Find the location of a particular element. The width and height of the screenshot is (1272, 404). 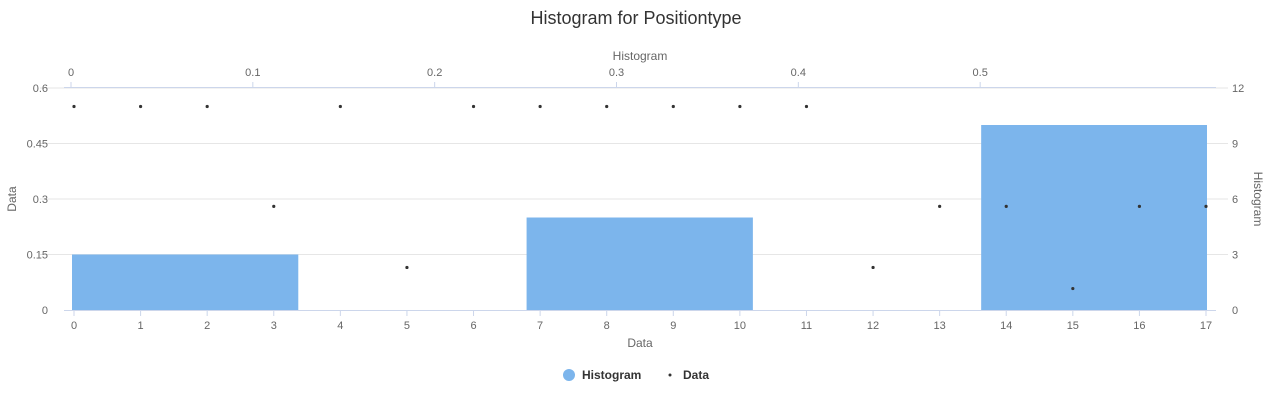

x-bottom-tick-label: 9 is located at coordinates (673, 326).